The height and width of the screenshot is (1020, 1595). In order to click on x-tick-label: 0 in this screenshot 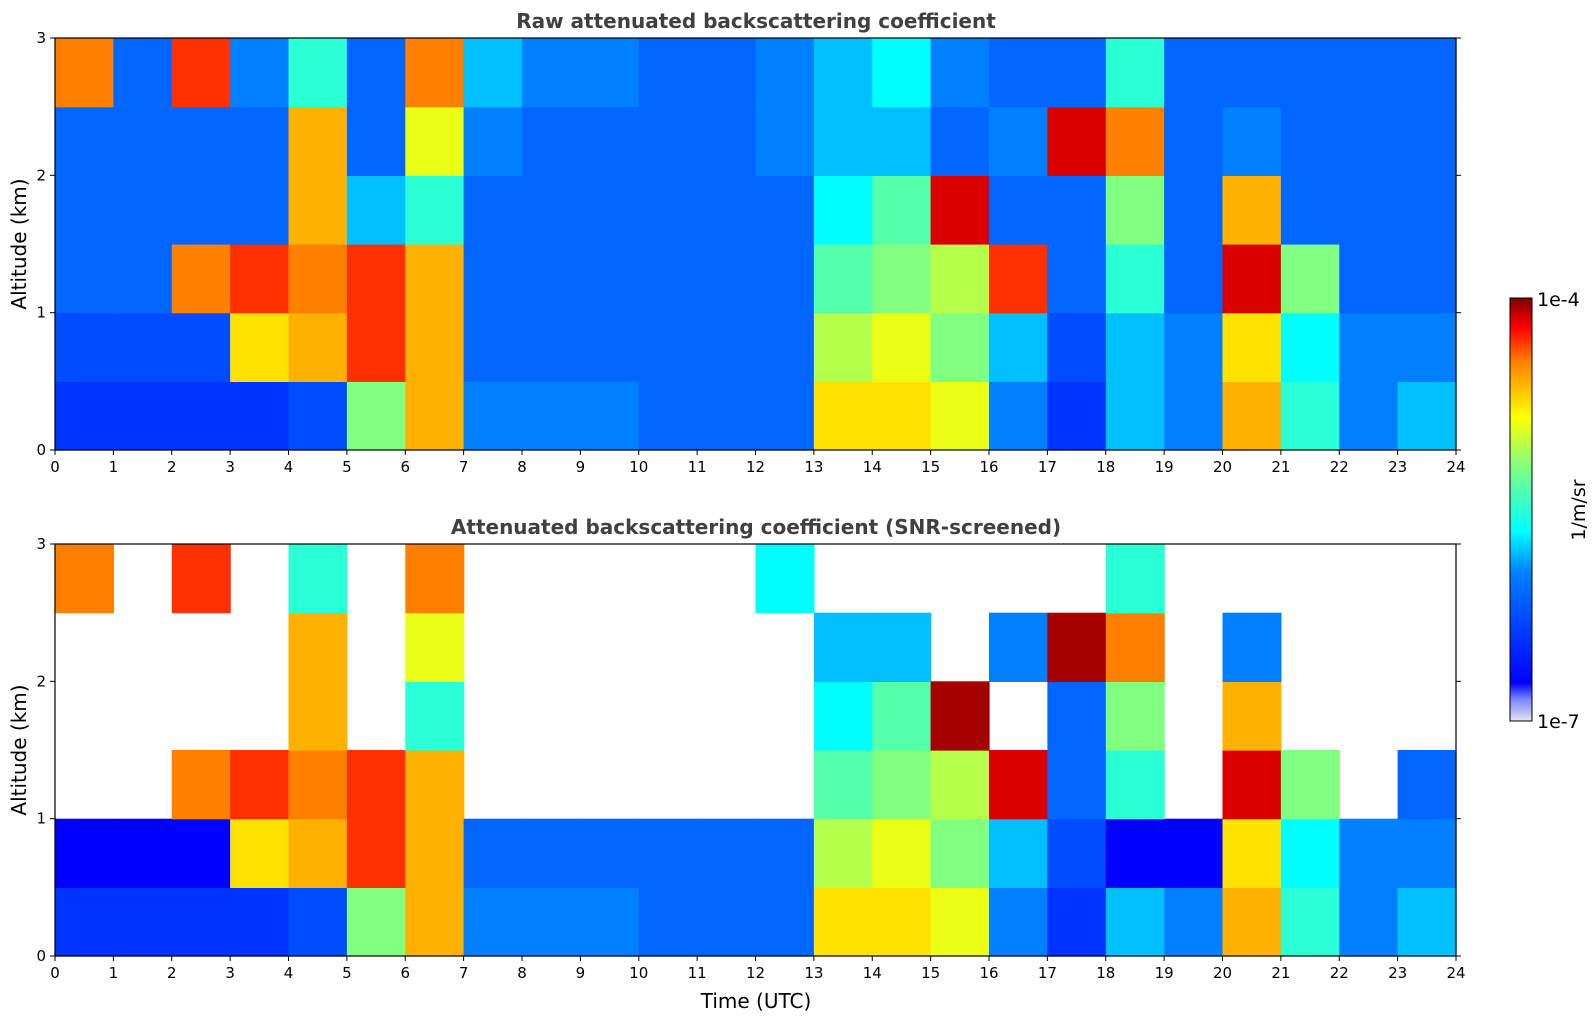, I will do `click(55, 467)`.